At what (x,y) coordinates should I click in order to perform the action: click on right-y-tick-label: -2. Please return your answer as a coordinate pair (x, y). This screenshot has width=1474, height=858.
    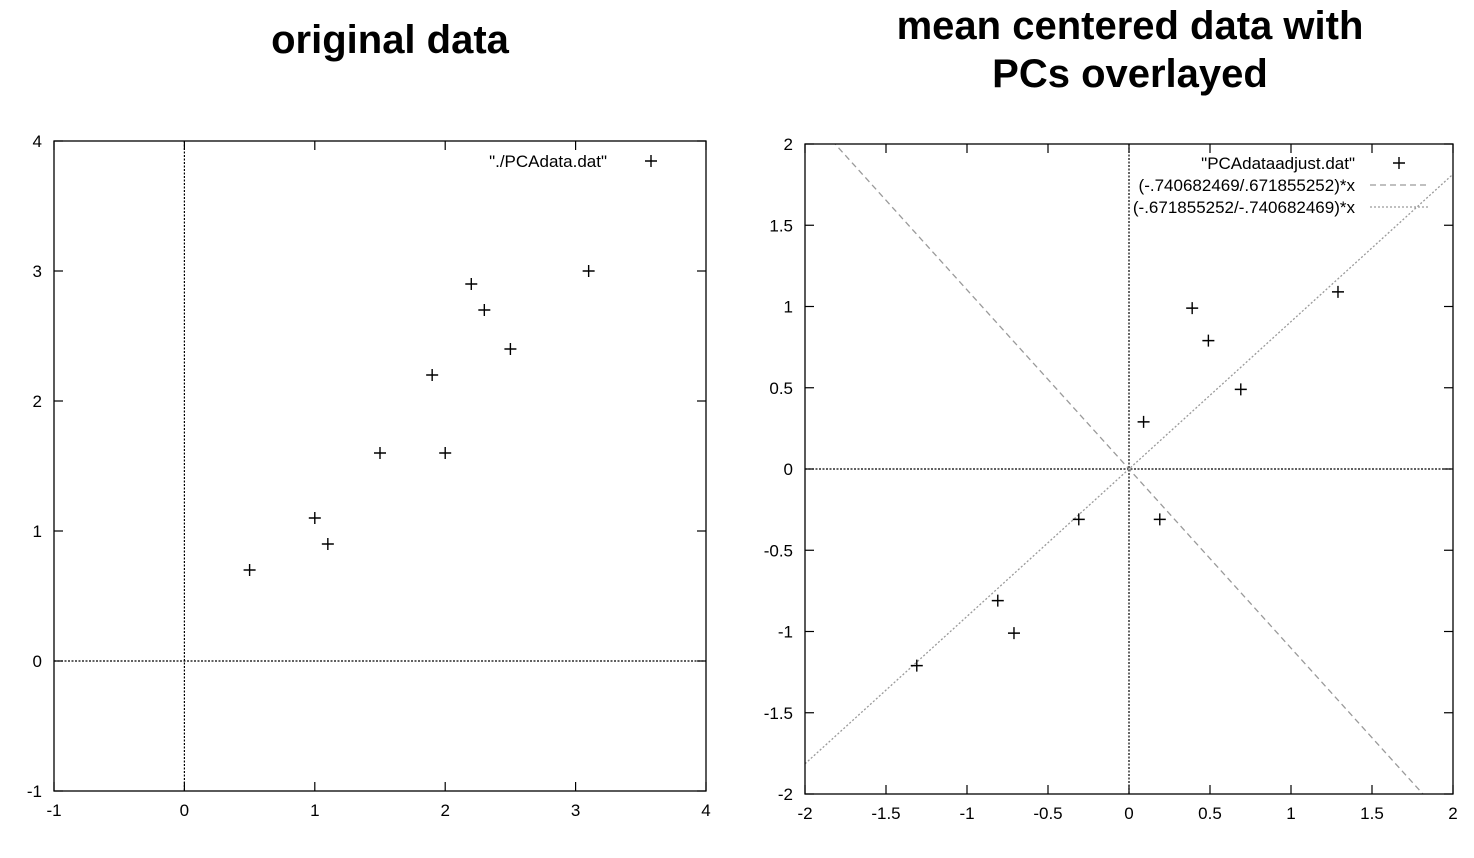
    Looking at the image, I should click on (785, 794).